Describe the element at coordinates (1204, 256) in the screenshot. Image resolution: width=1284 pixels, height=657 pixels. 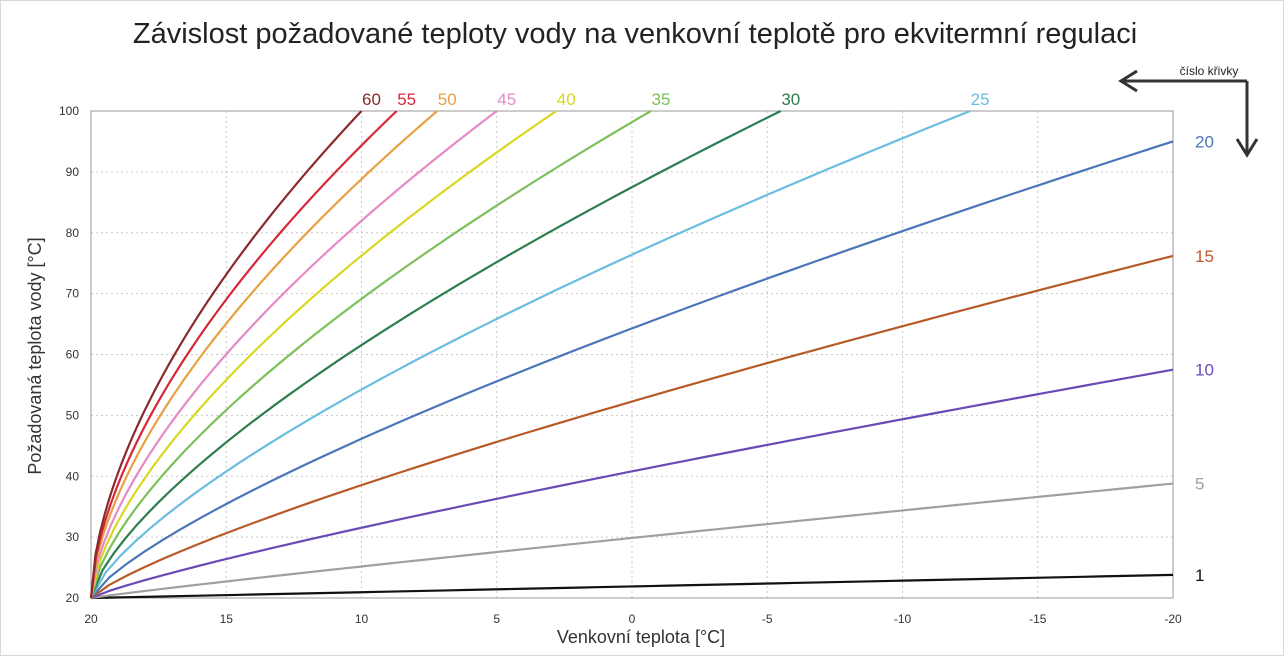
I see `curve-label-15: 15` at that location.